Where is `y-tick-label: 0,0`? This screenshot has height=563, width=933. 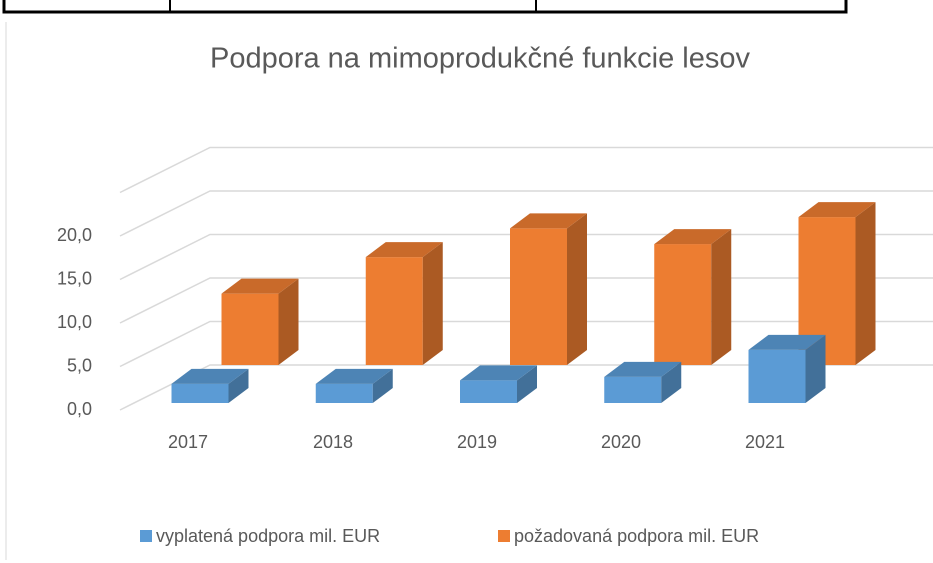 y-tick-label: 0,0 is located at coordinates (79, 409).